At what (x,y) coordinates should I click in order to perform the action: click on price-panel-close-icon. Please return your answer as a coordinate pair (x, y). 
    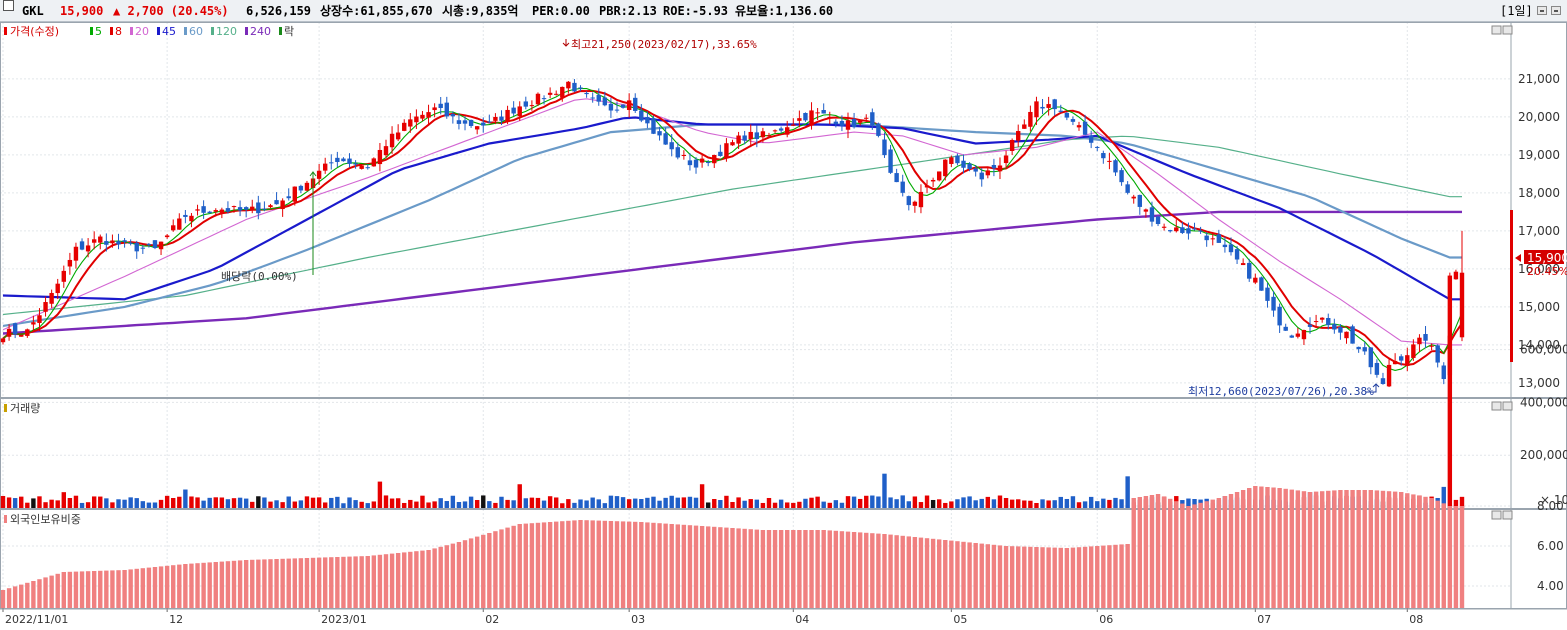
    Looking at the image, I should click on (1507, 30).